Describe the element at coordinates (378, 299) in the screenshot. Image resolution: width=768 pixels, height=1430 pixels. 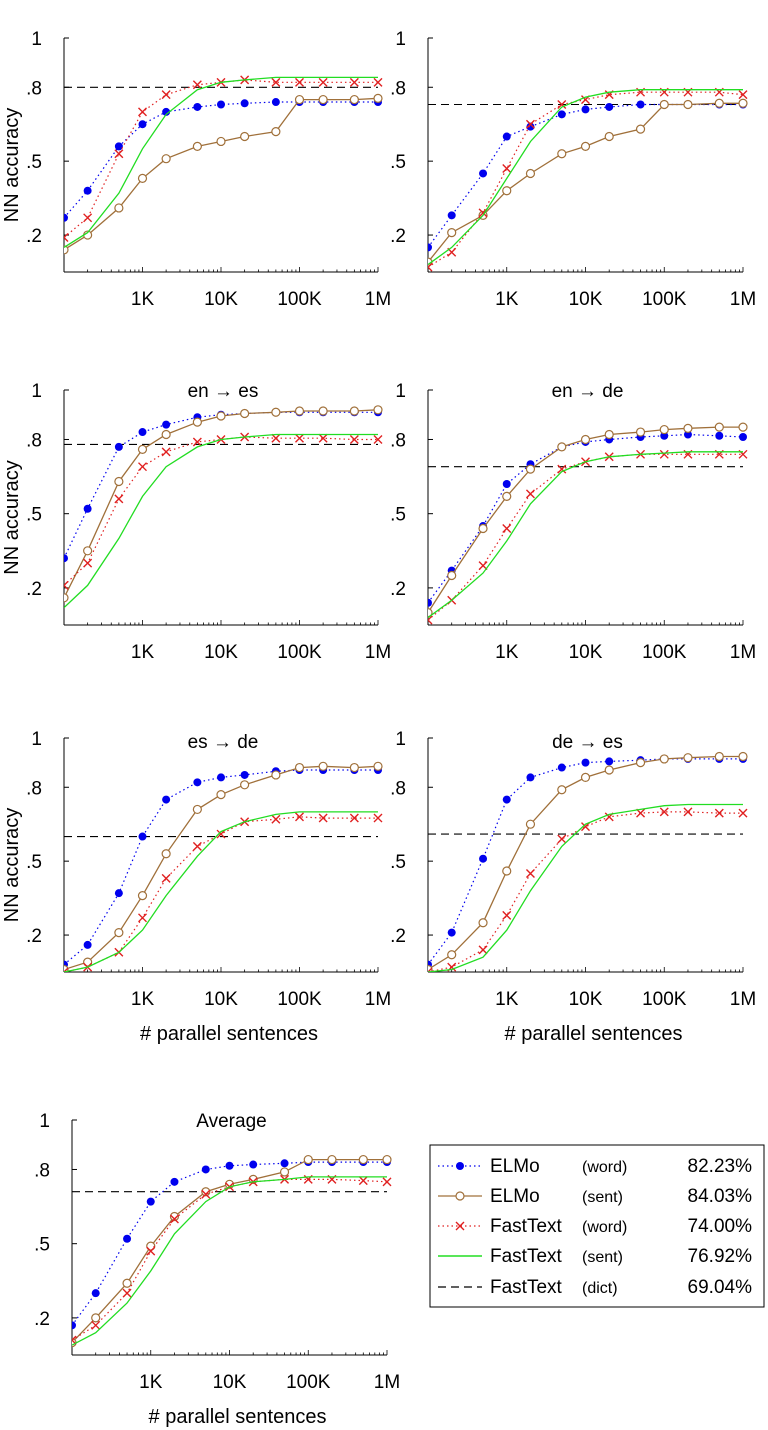
I see `panel-1-x-tick-label: 1M` at that location.